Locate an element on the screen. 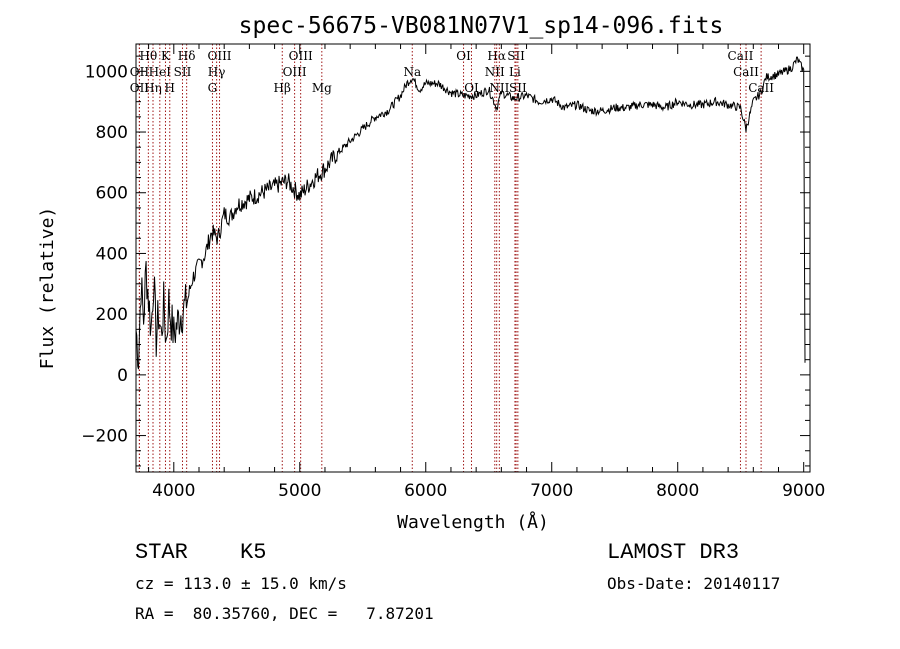 This screenshot has width=900, height=649. spectral-line-label: HeI is located at coordinates (160, 72).